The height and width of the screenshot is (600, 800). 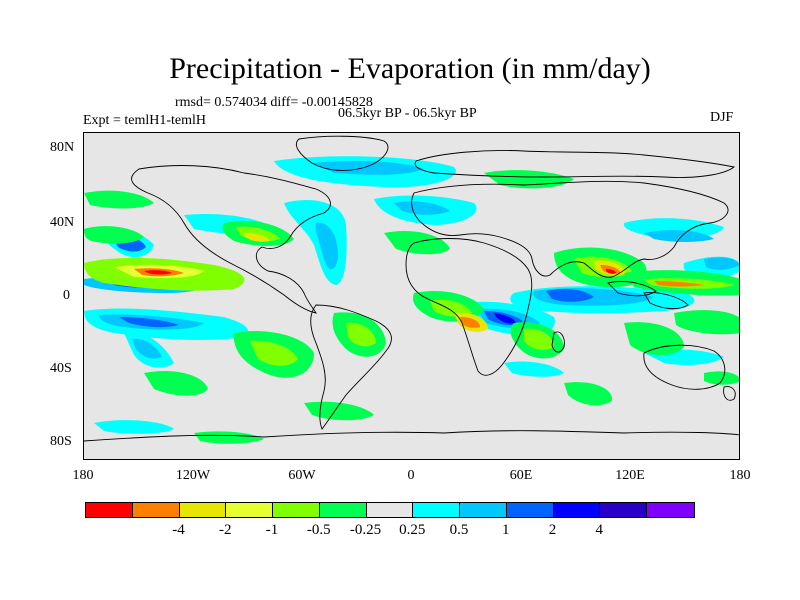 I want to click on colorbar-label: -2, so click(x=225, y=530).